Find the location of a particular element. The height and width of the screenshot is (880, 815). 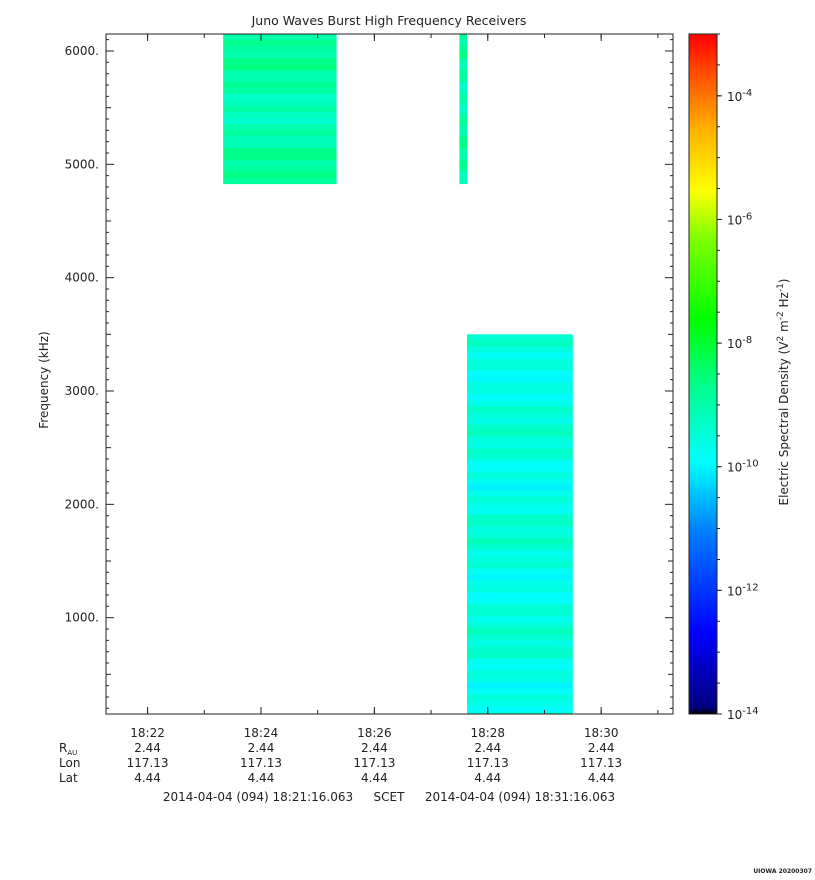

ephemeris-row-label: Lon is located at coordinates (69, 763).